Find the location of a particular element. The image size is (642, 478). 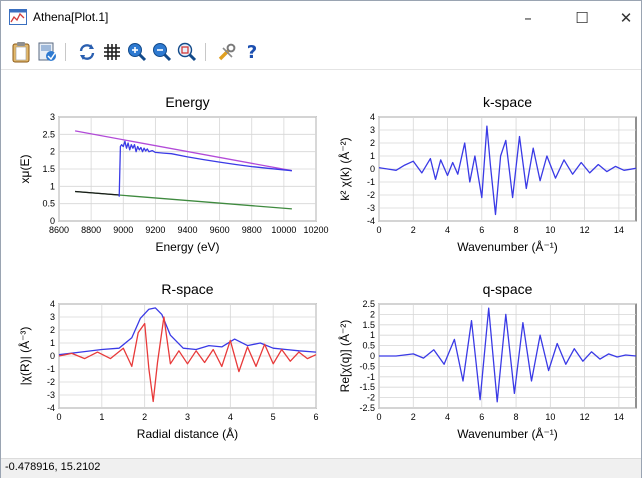

zoom-out-button is located at coordinates (162, 52).